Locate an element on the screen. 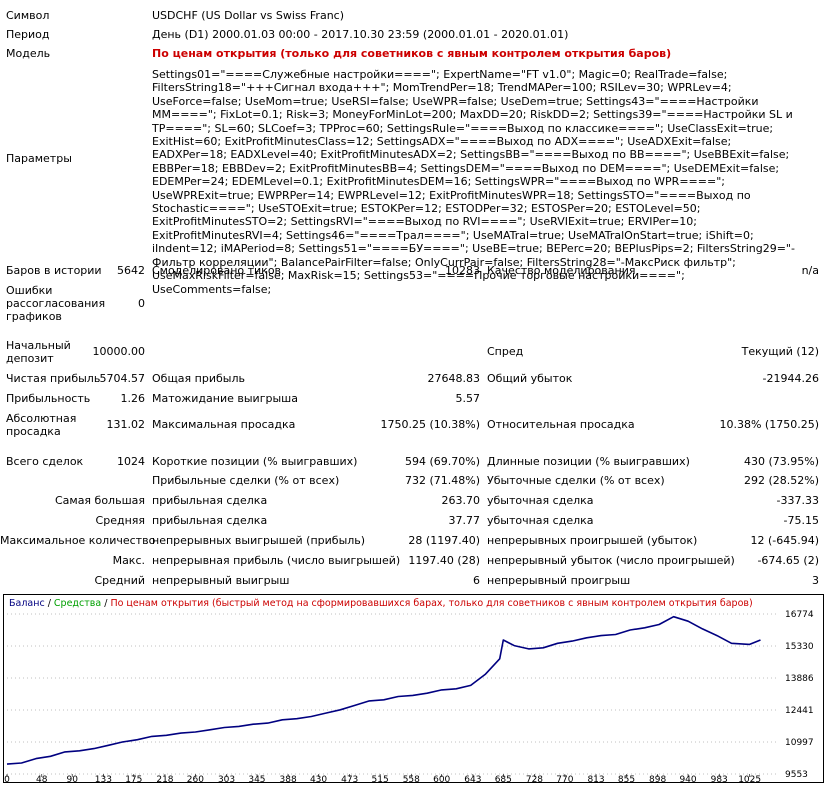 This screenshot has width=827, height=786. x-tick-label: 0 is located at coordinates (7, 779).